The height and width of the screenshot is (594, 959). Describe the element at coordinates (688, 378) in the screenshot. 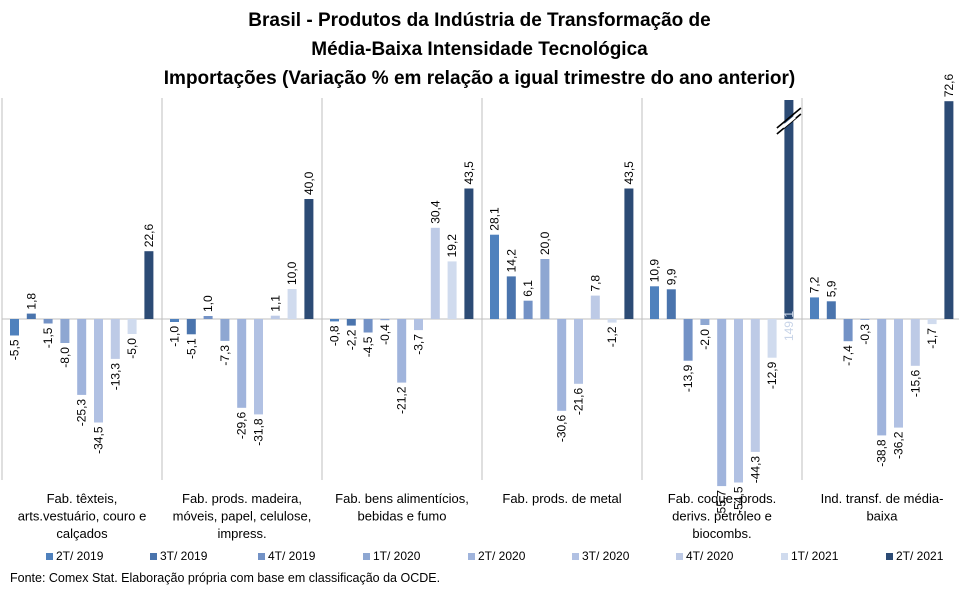

I see `data-label: -13,9` at that location.